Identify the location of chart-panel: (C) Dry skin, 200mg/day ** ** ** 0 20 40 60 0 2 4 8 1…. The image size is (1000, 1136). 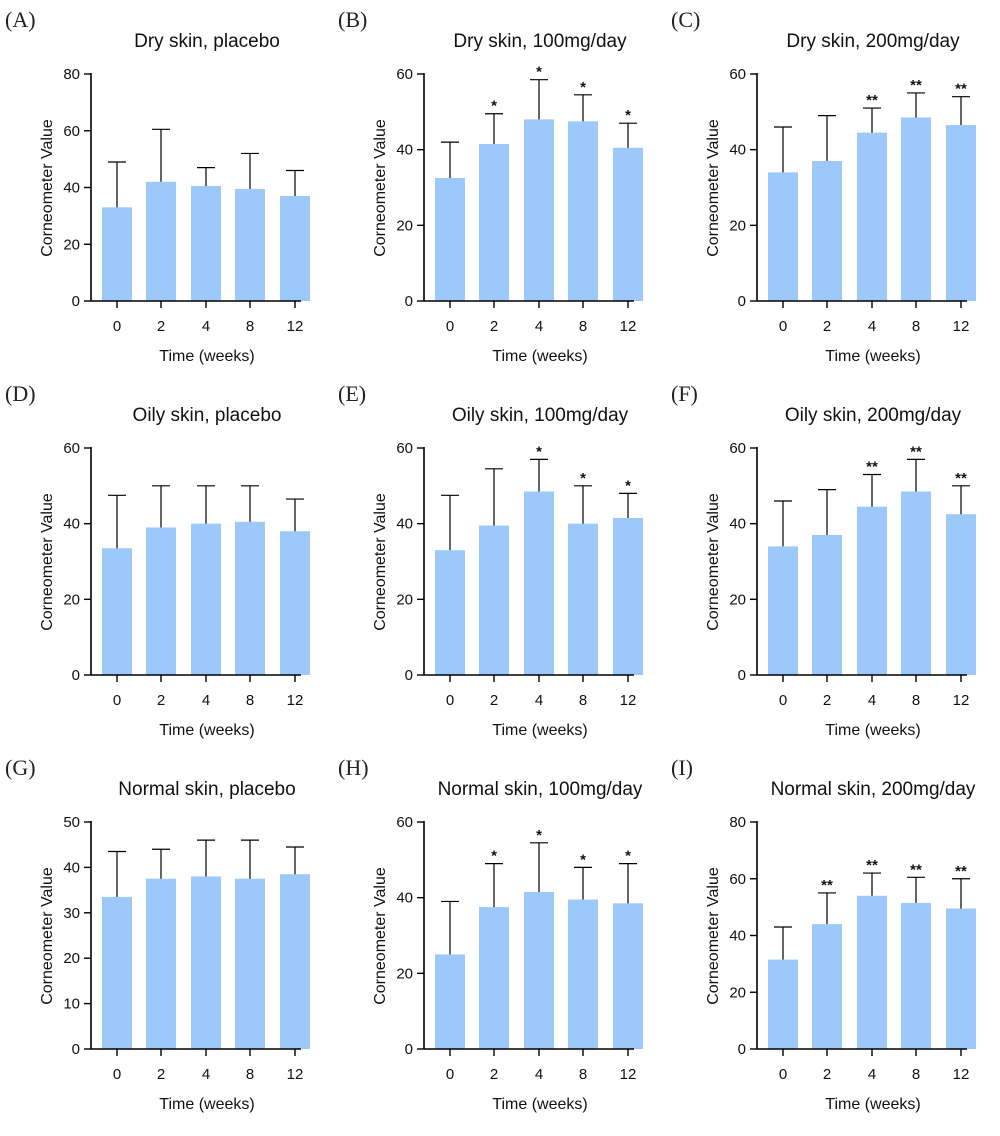
(823, 186).